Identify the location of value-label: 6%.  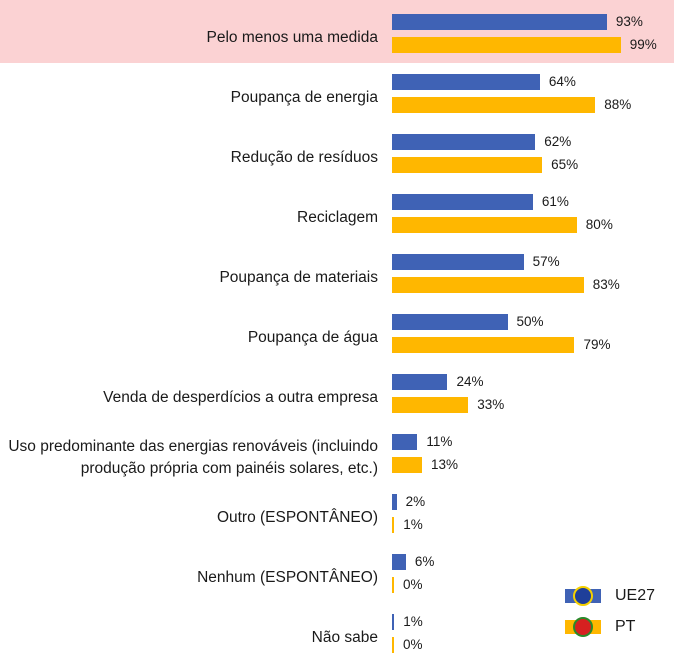
(424, 561).